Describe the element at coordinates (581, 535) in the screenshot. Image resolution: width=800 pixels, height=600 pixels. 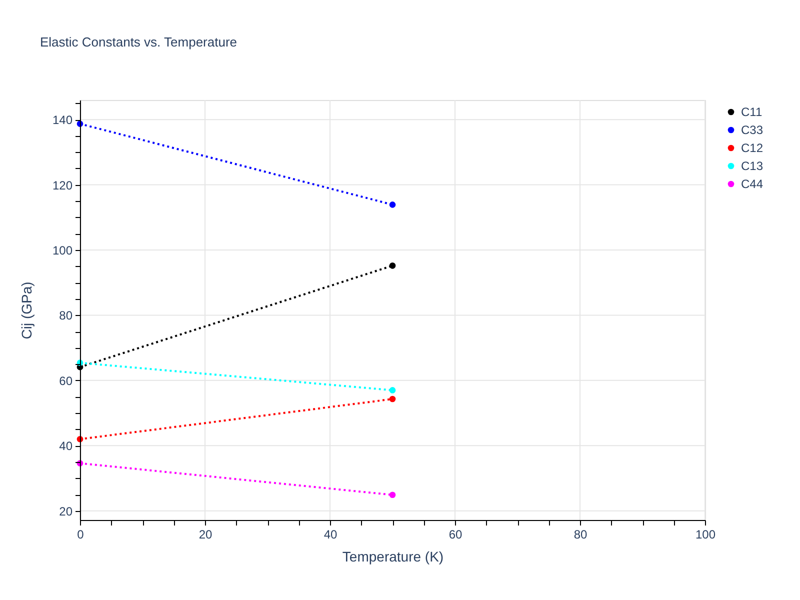
I see `x-tick-label: 80` at that location.